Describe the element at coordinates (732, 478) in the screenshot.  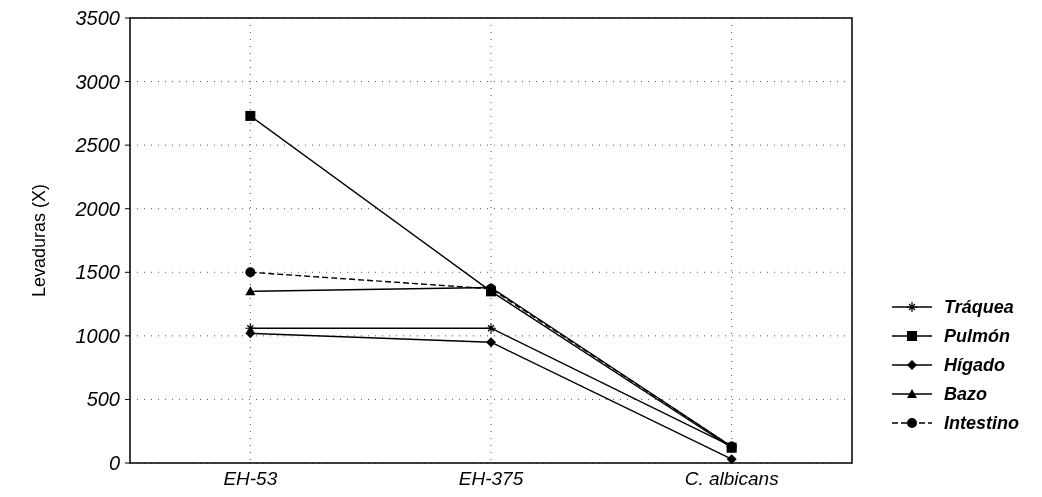
I see `x-tick-label: C. albicans` at that location.